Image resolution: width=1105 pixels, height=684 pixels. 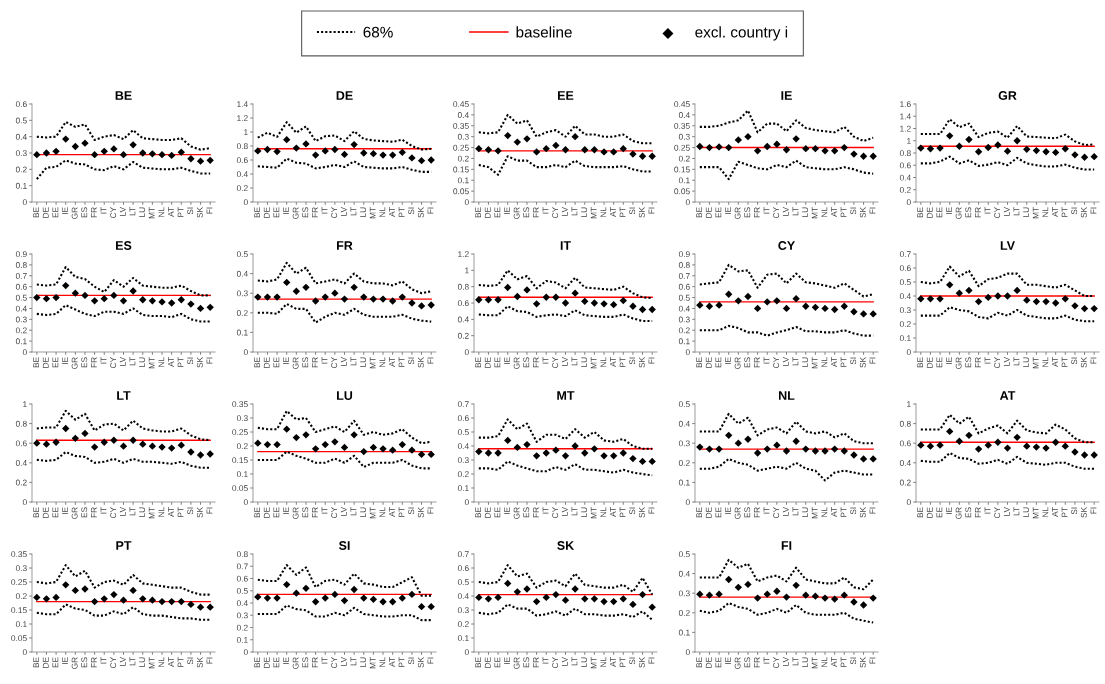 I want to click on y-tick-label: 0.6, so click(x=905, y=165).